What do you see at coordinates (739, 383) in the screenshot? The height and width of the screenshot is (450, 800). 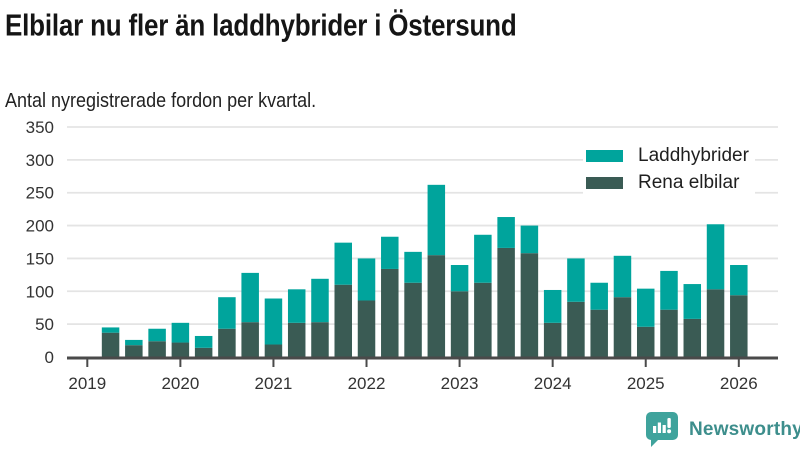 I see `x-tick-label: 2026` at bounding box center [739, 383].